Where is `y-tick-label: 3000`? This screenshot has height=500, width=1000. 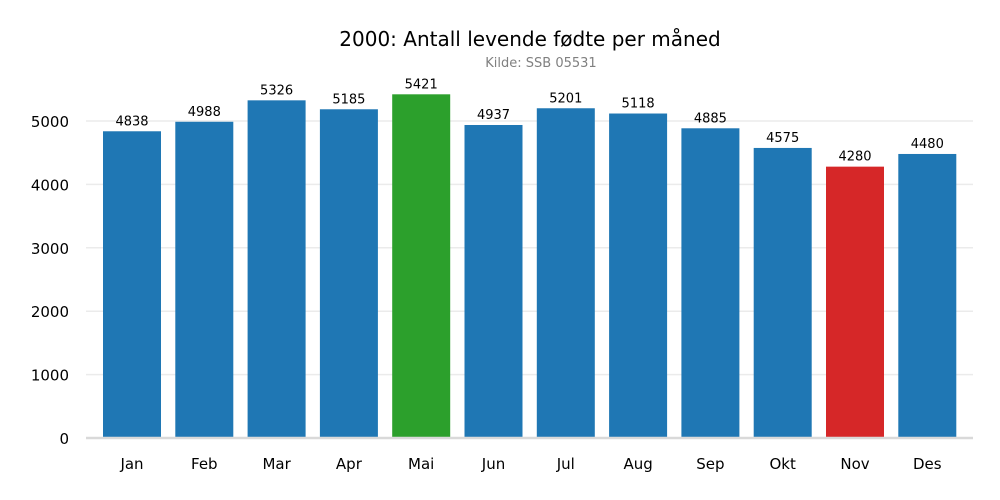 y-tick-label: 3000 is located at coordinates (50, 249).